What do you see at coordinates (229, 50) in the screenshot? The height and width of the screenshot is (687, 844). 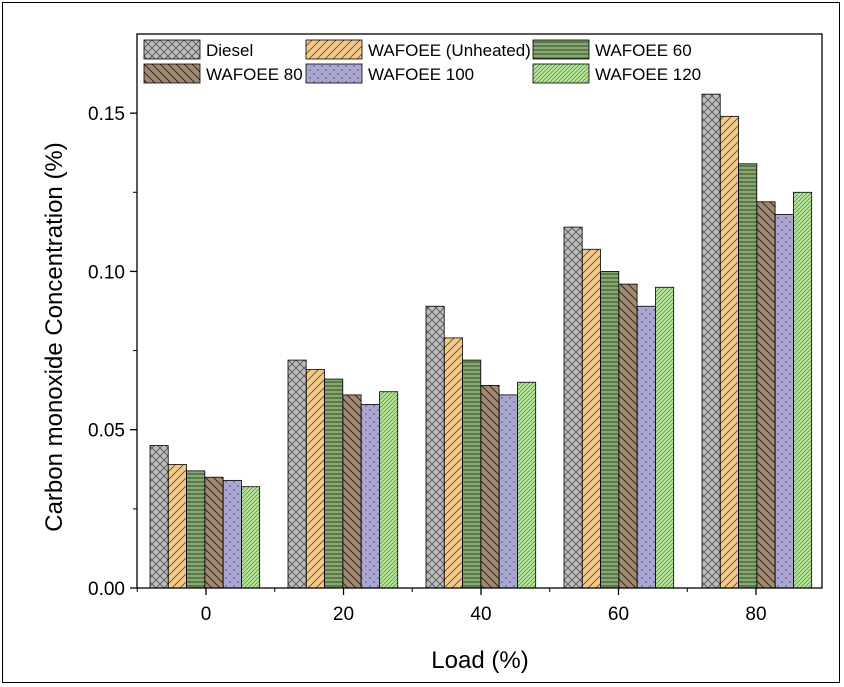 I see `legend-label: Diesel` at bounding box center [229, 50].